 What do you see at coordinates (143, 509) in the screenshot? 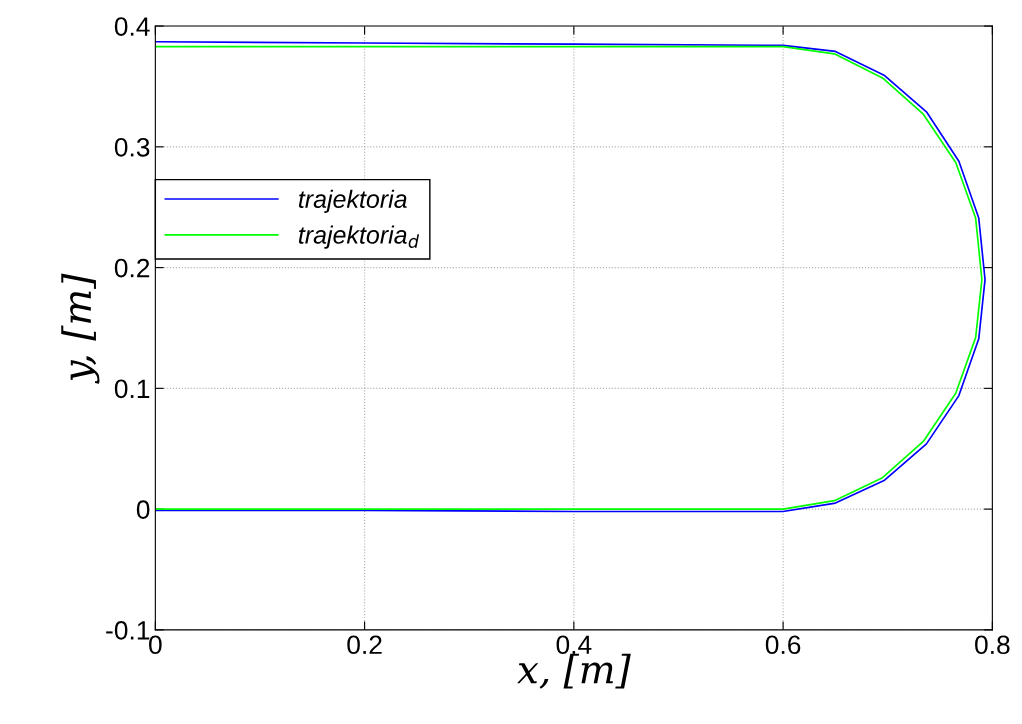
I see `y-tick-label: 0` at bounding box center [143, 509].